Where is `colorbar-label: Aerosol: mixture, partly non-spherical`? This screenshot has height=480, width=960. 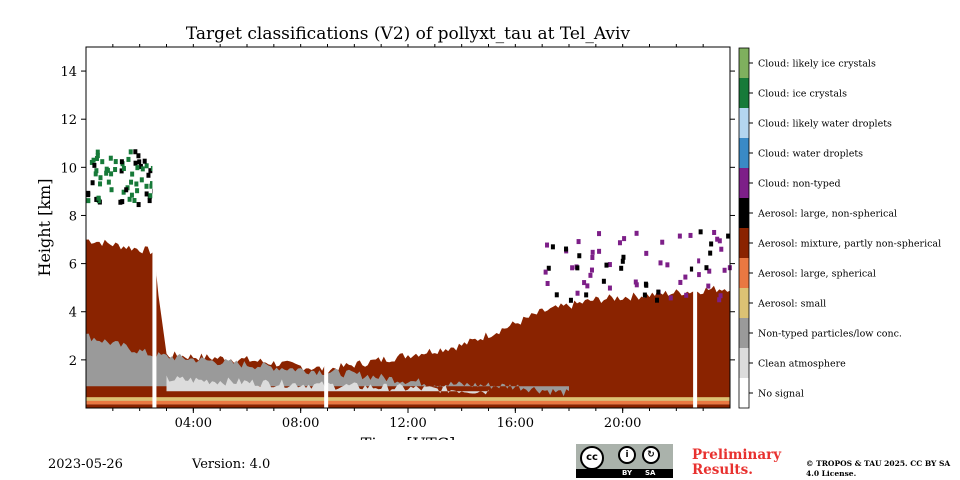 colorbar-label: Aerosol: mixture, partly non-spherical is located at coordinates (849, 244).